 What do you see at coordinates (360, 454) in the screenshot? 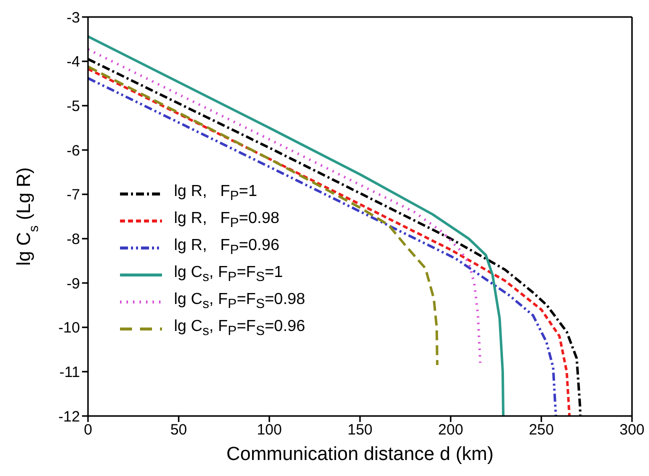
I see `x-axis-title: Communication distance d (km)` at bounding box center [360, 454].